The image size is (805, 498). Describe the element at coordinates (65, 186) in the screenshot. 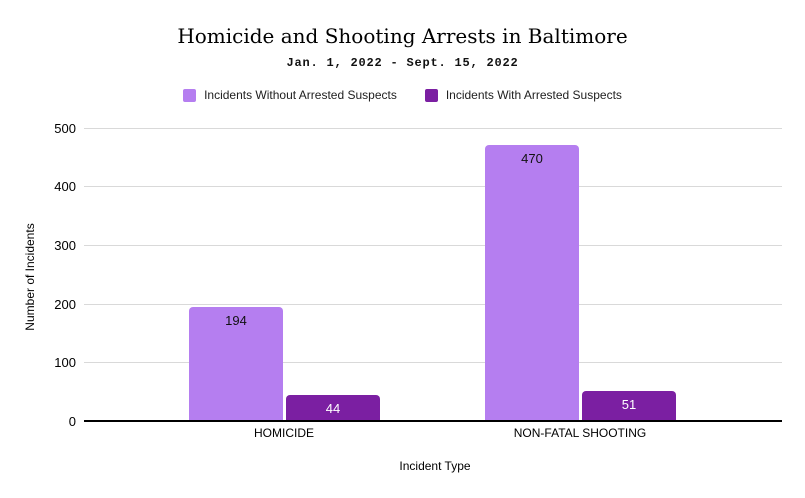

I see `y-tick-label-400: 400` at that location.